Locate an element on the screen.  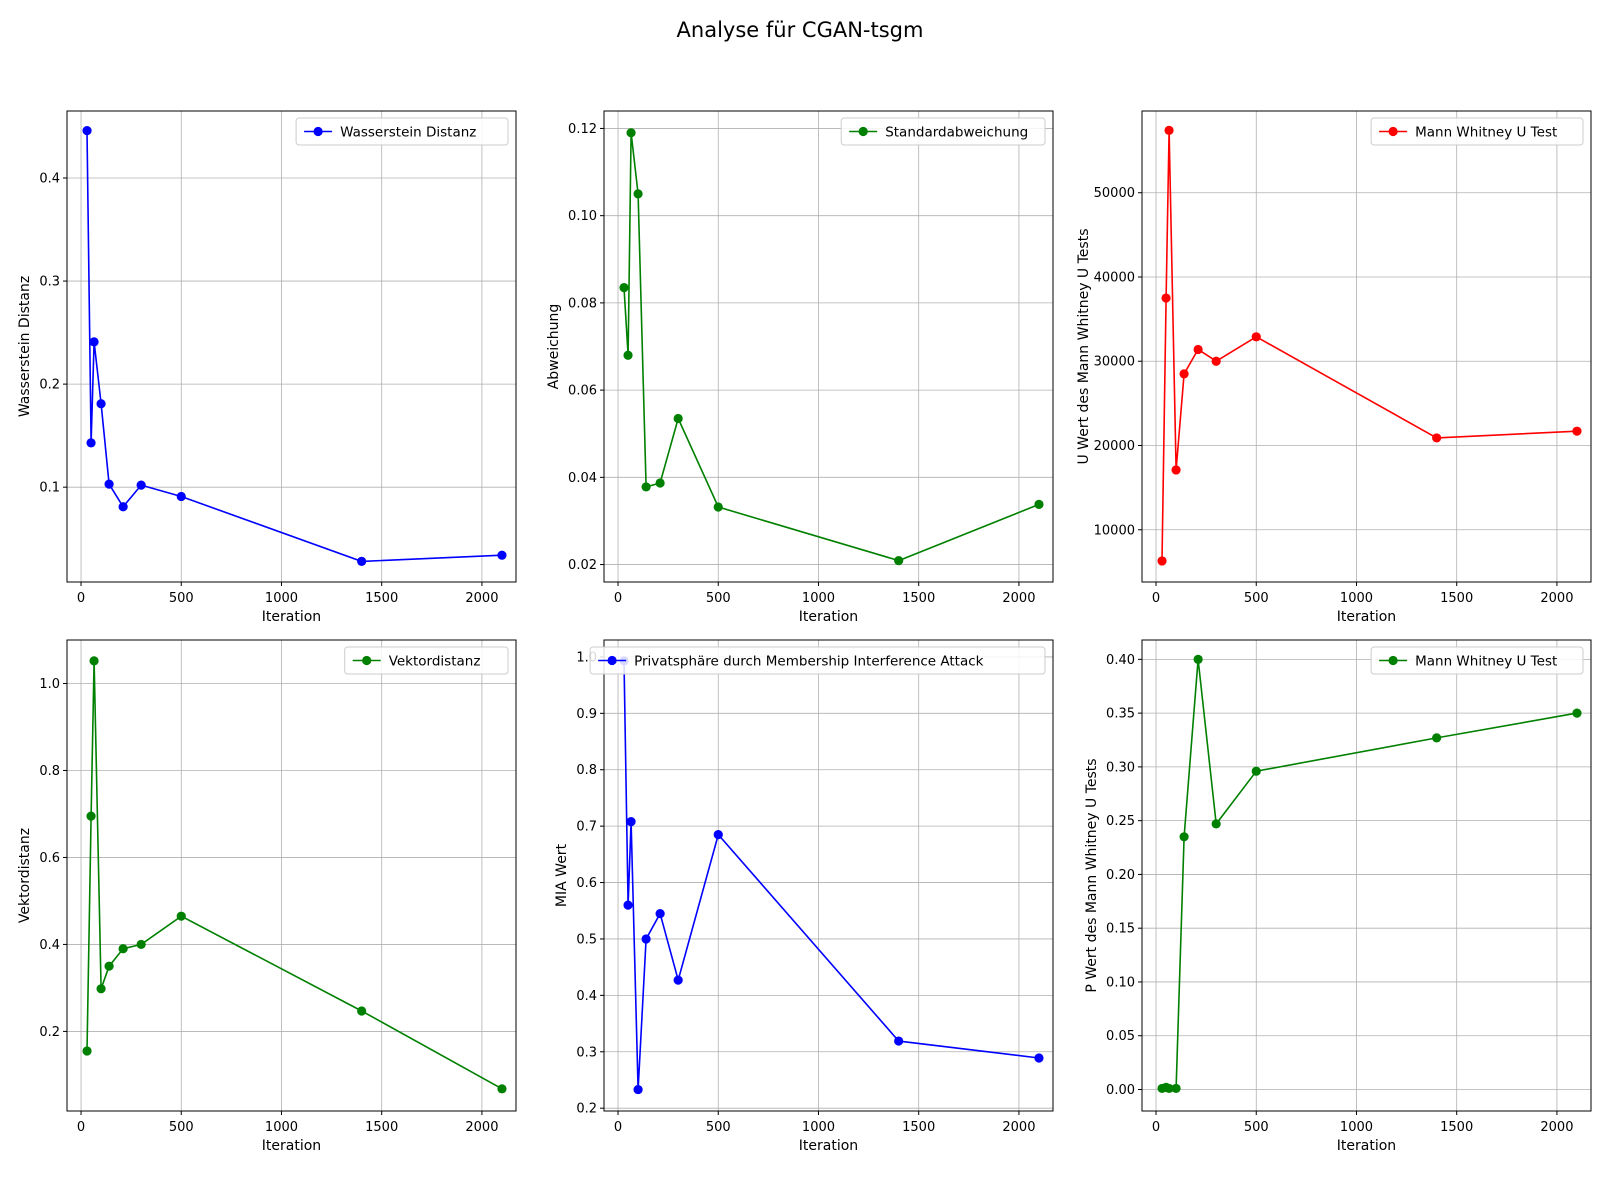
y-tick-label: 0.35 is located at coordinates (1120, 714).